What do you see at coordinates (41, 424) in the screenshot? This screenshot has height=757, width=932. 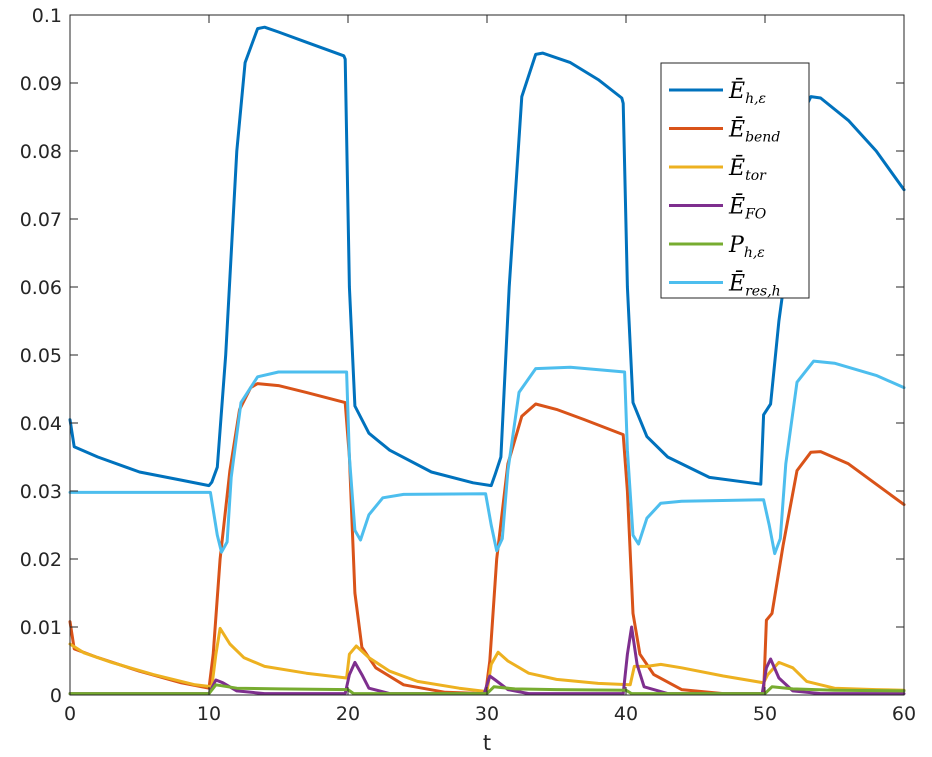 I see `y-tick-label: 0.04` at bounding box center [41, 424].